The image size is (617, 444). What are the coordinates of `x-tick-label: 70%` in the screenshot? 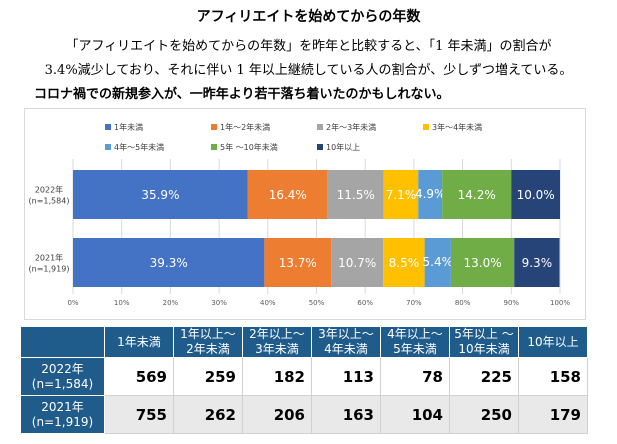 It's located at (414, 303).